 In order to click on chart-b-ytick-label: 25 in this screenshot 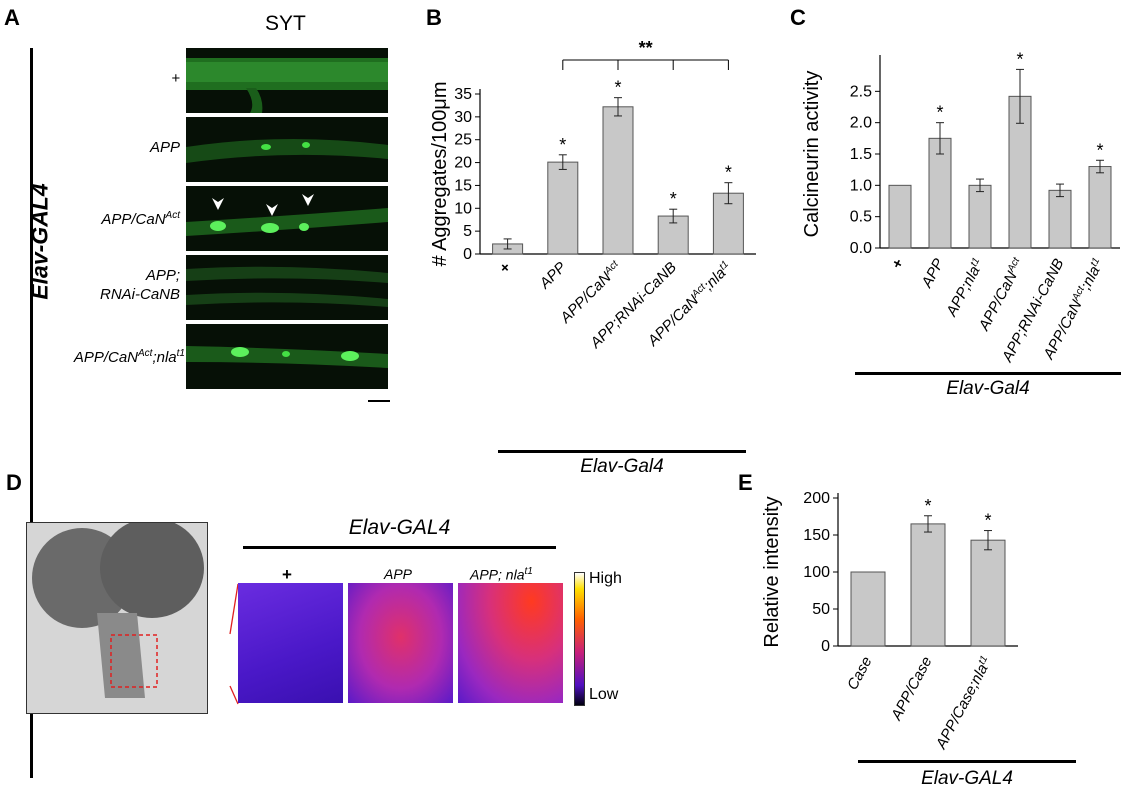, I will do `click(463, 140)`.